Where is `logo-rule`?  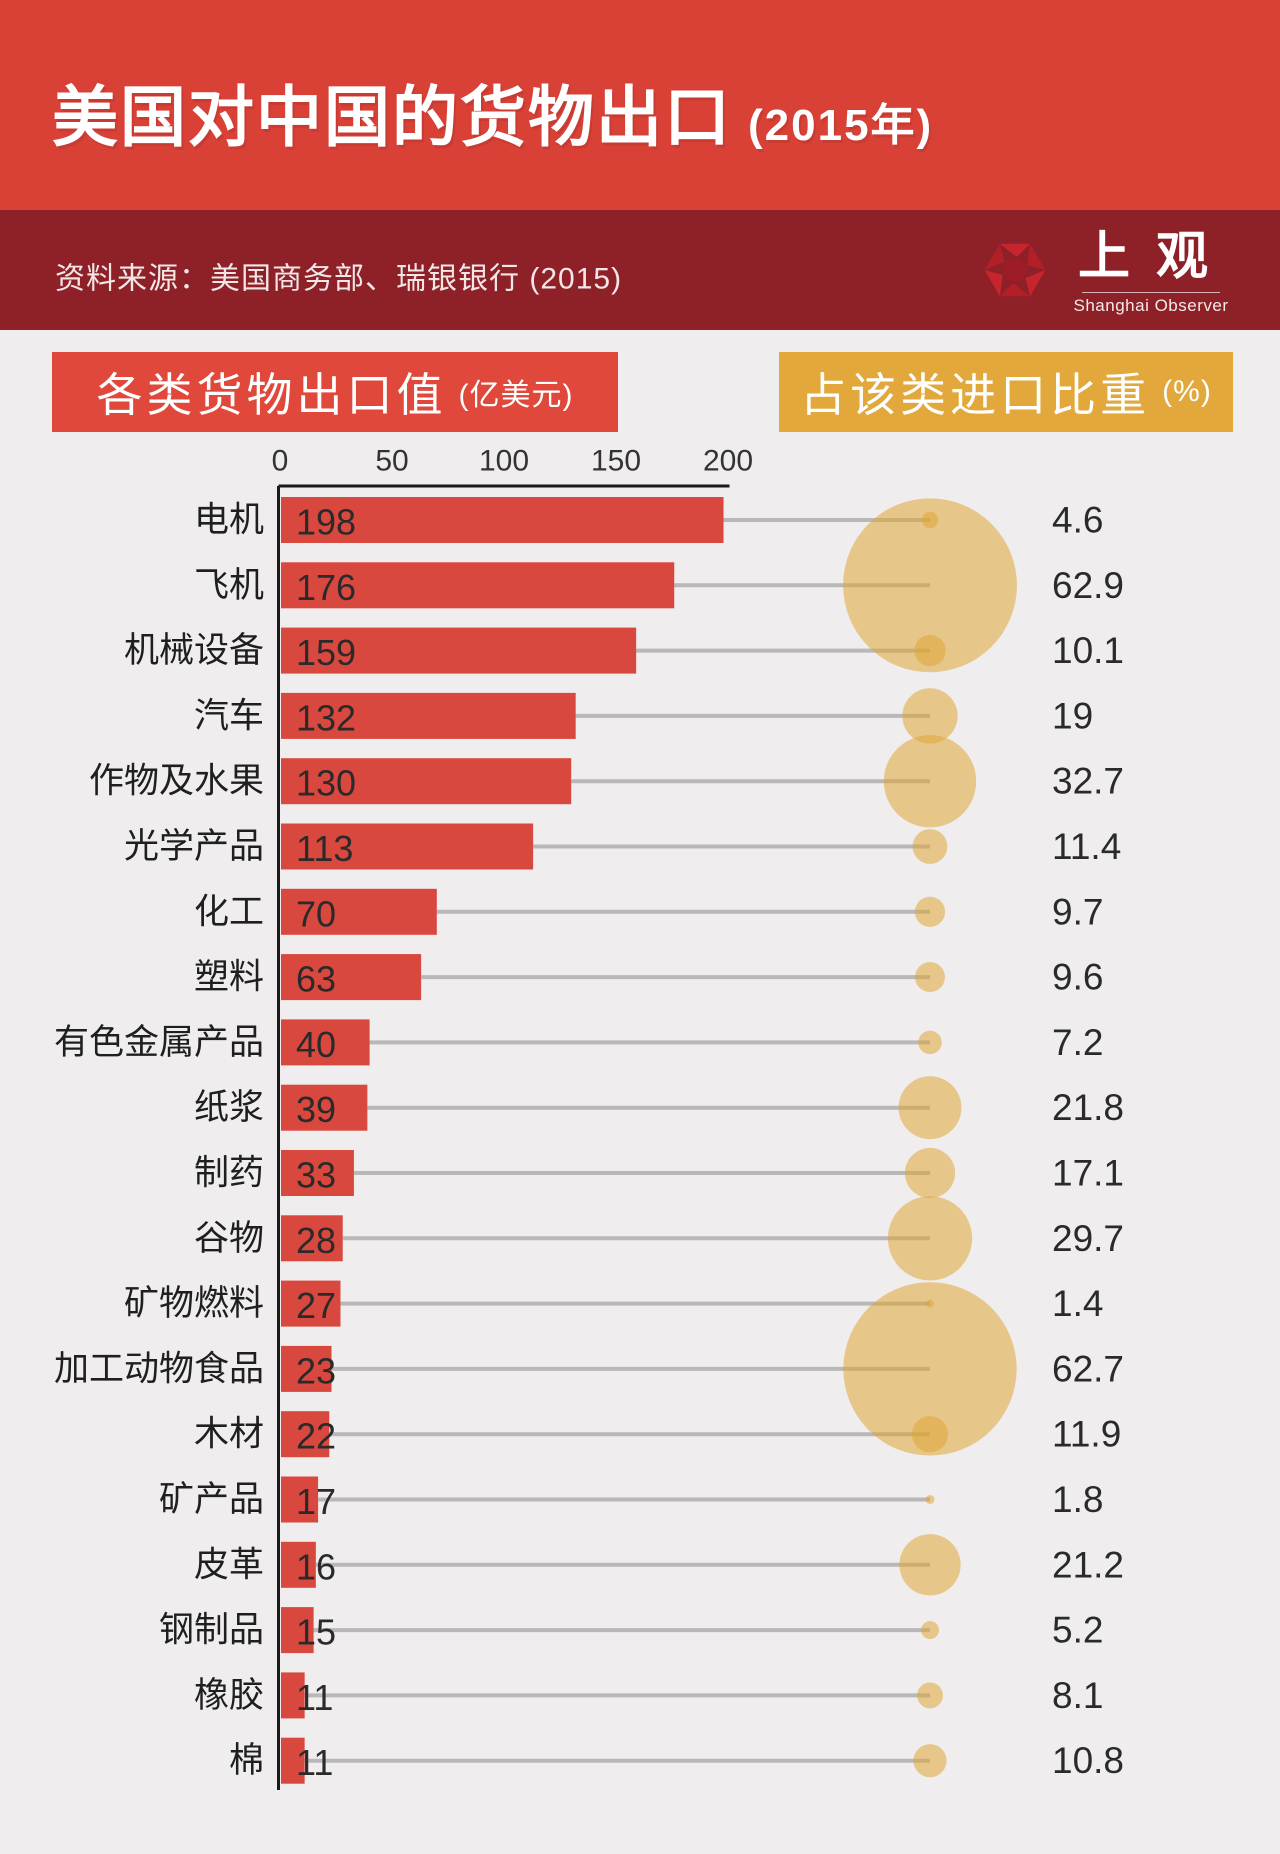
logo-rule is located at coordinates (1150, 292).